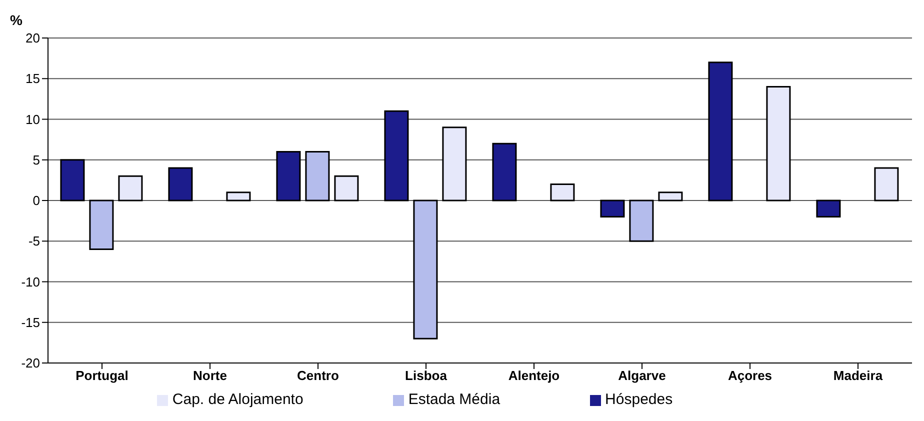  I want to click on legend-label: Estada Média, so click(454, 399).